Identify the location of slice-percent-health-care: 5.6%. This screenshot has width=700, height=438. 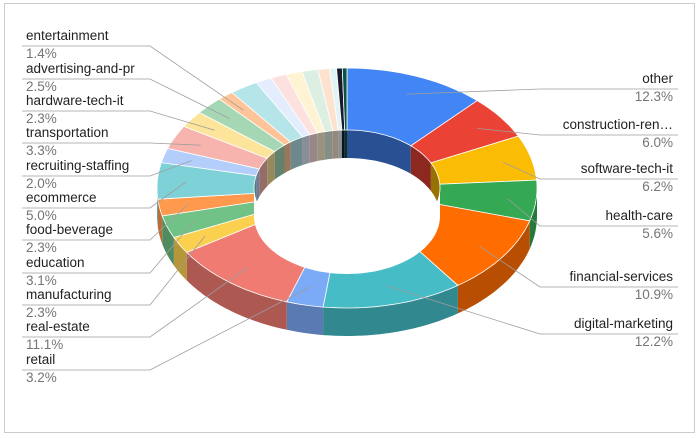
(657, 233).